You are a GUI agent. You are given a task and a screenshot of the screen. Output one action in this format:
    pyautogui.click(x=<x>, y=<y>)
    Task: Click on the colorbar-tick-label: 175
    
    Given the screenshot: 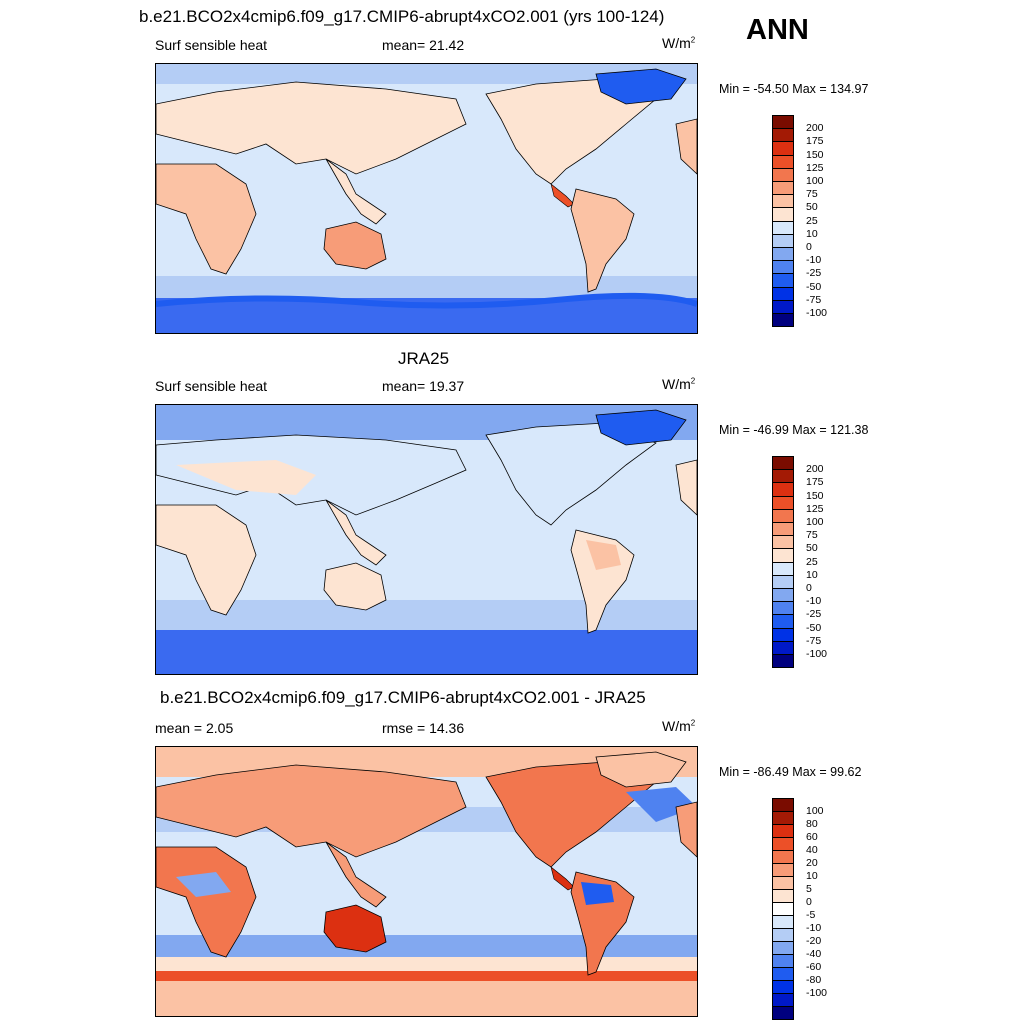 What is the action you would take?
    pyautogui.click(x=815, y=482)
    